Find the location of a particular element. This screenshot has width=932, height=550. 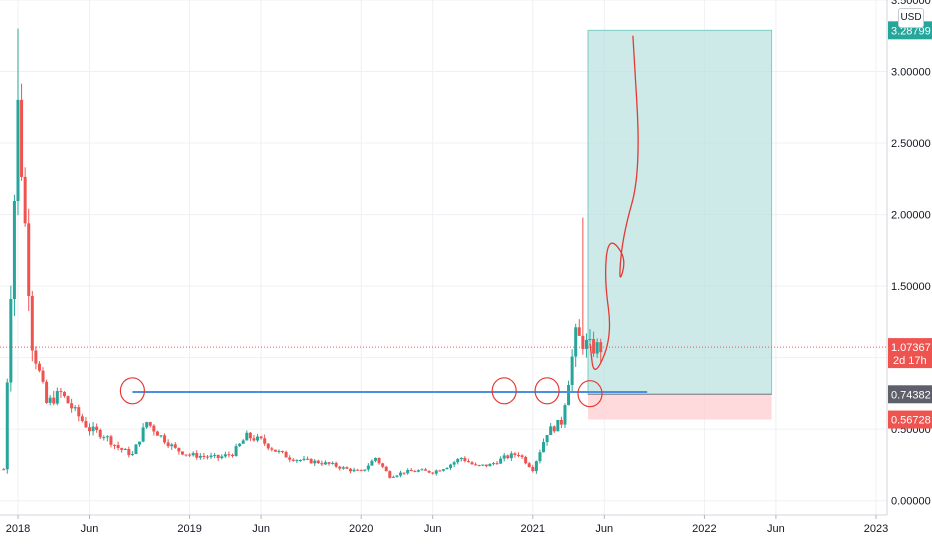

y-tick-label: 3.50000 is located at coordinates (911, 3).